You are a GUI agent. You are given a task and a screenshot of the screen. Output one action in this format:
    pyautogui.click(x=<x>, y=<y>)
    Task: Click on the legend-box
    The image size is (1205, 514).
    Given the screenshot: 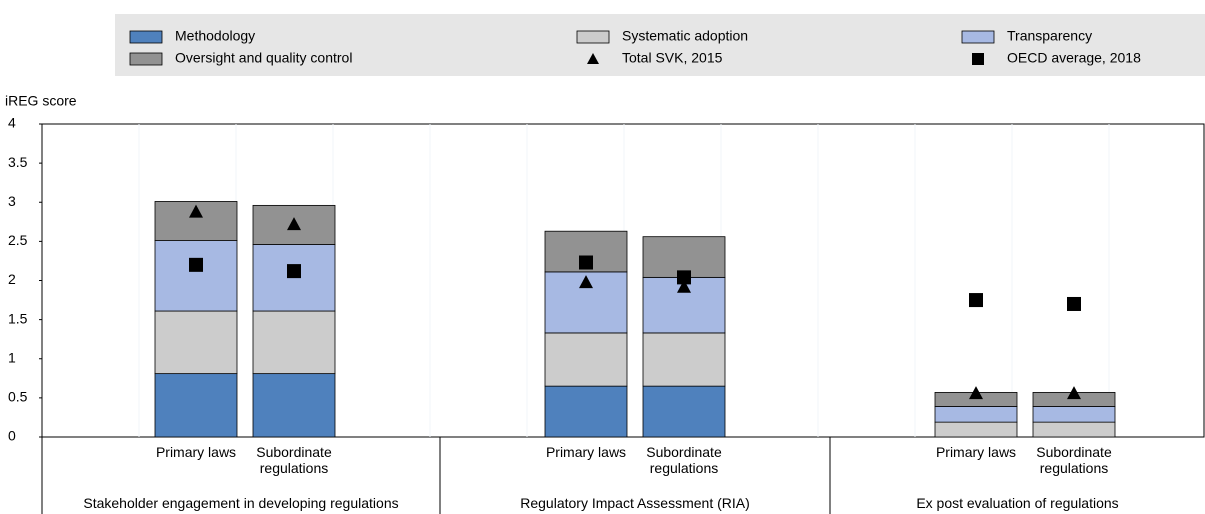 What is the action you would take?
    pyautogui.click(x=660, y=45)
    